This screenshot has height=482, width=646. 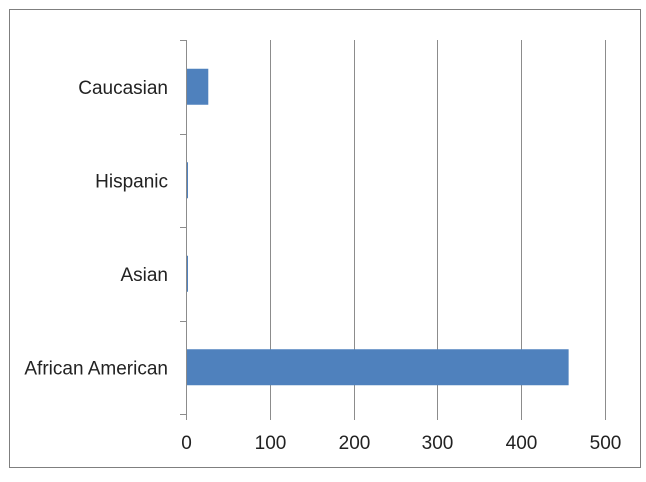 What do you see at coordinates (144, 275) in the screenshot?
I see `category-label-asian: Asian` at bounding box center [144, 275].